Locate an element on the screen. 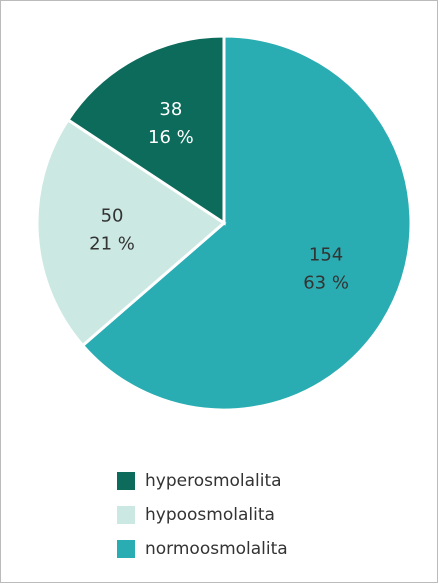  slice-percent: 63 % is located at coordinates (326, 283).